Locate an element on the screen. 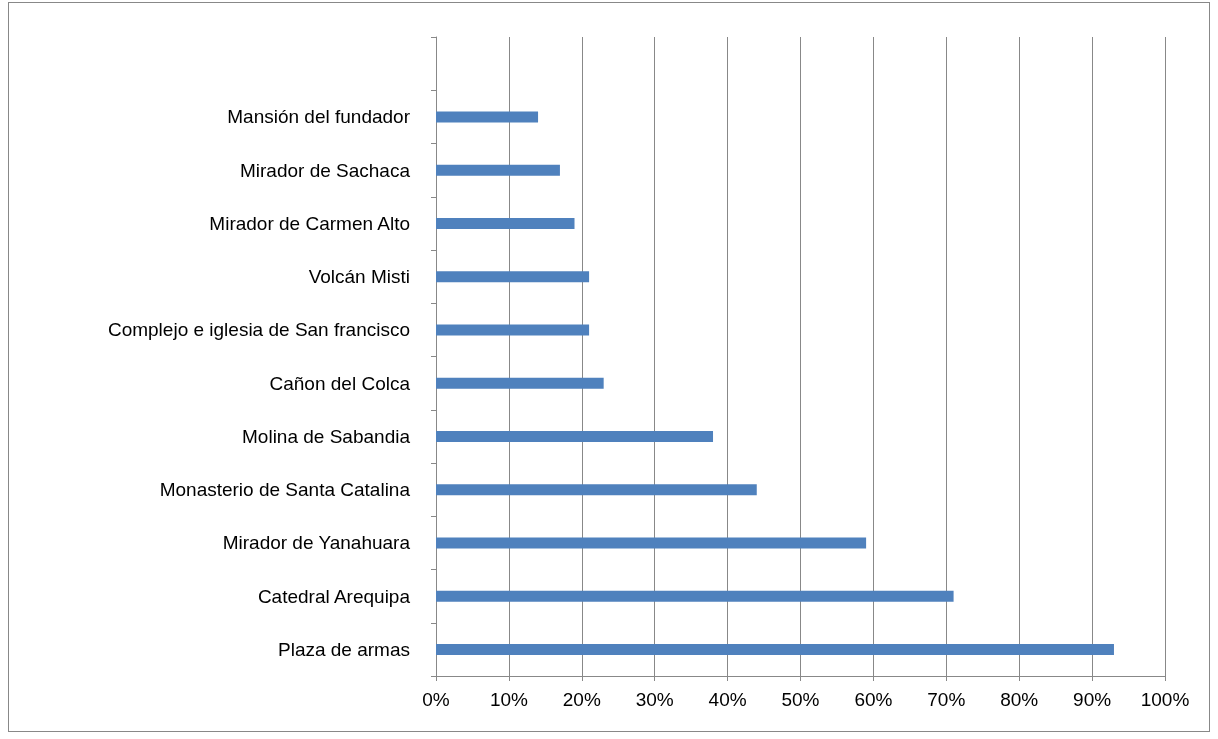 This screenshot has width=1218, height=739. x-tick-label: 100% is located at coordinates (1165, 699).